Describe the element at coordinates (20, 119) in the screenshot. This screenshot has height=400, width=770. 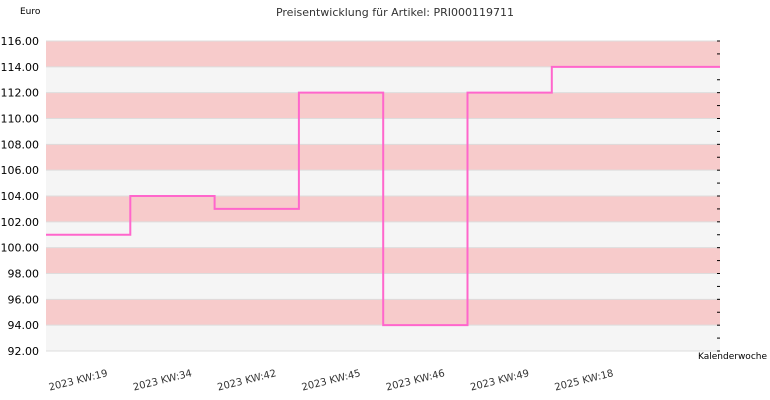
I see `y-tick-label: 110.00` at that location.